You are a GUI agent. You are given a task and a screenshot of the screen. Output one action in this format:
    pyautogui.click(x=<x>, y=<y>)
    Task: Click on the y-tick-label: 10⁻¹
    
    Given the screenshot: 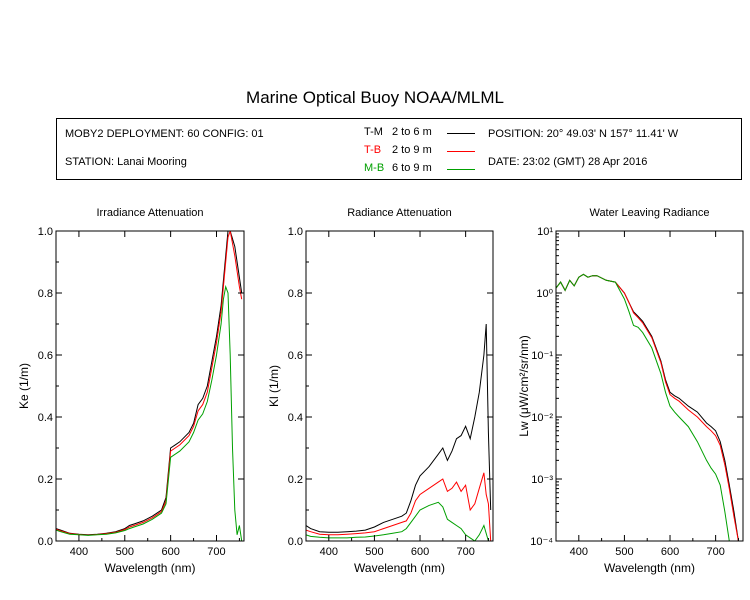 What is the action you would take?
    pyautogui.click(x=542, y=356)
    